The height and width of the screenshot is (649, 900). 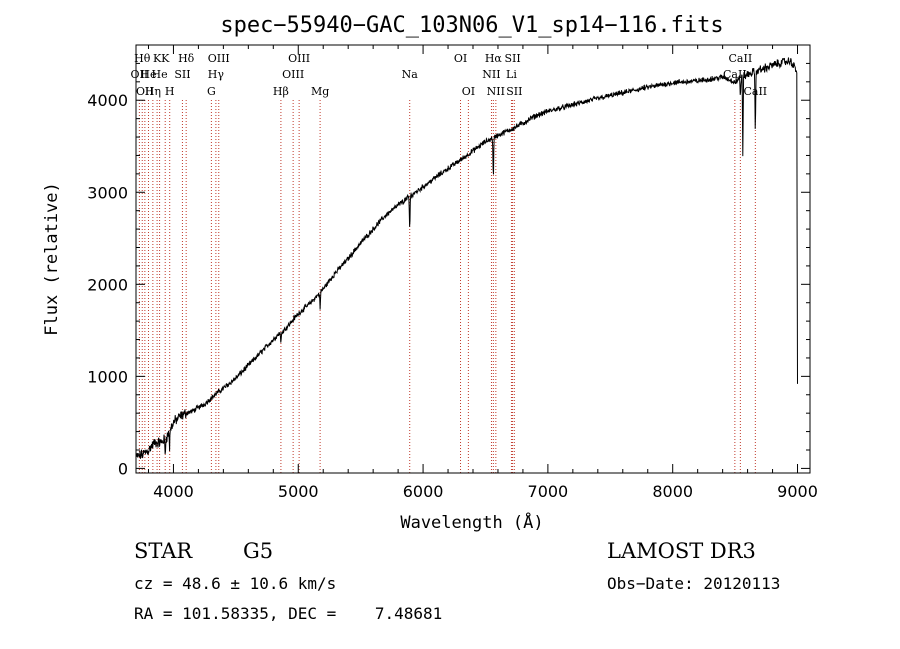 I want to click on x-tick-label: 5000, so click(x=298, y=491).